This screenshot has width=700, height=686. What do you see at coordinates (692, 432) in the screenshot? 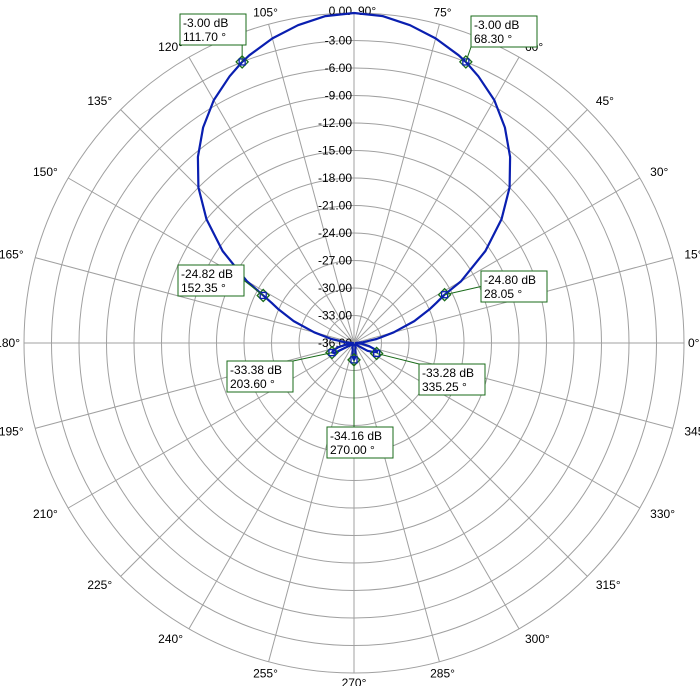
I see `angle-tick-label: 345°` at bounding box center [692, 432].